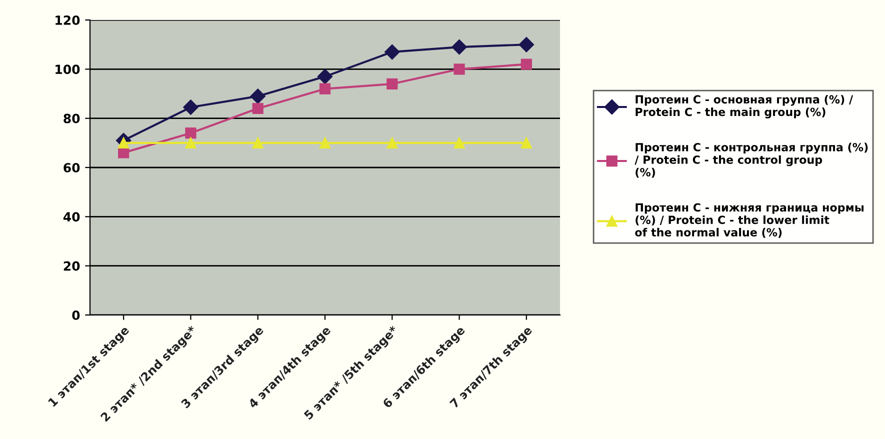  What do you see at coordinates (68, 20) in the screenshot?
I see `y-tick-label: 120` at bounding box center [68, 20].